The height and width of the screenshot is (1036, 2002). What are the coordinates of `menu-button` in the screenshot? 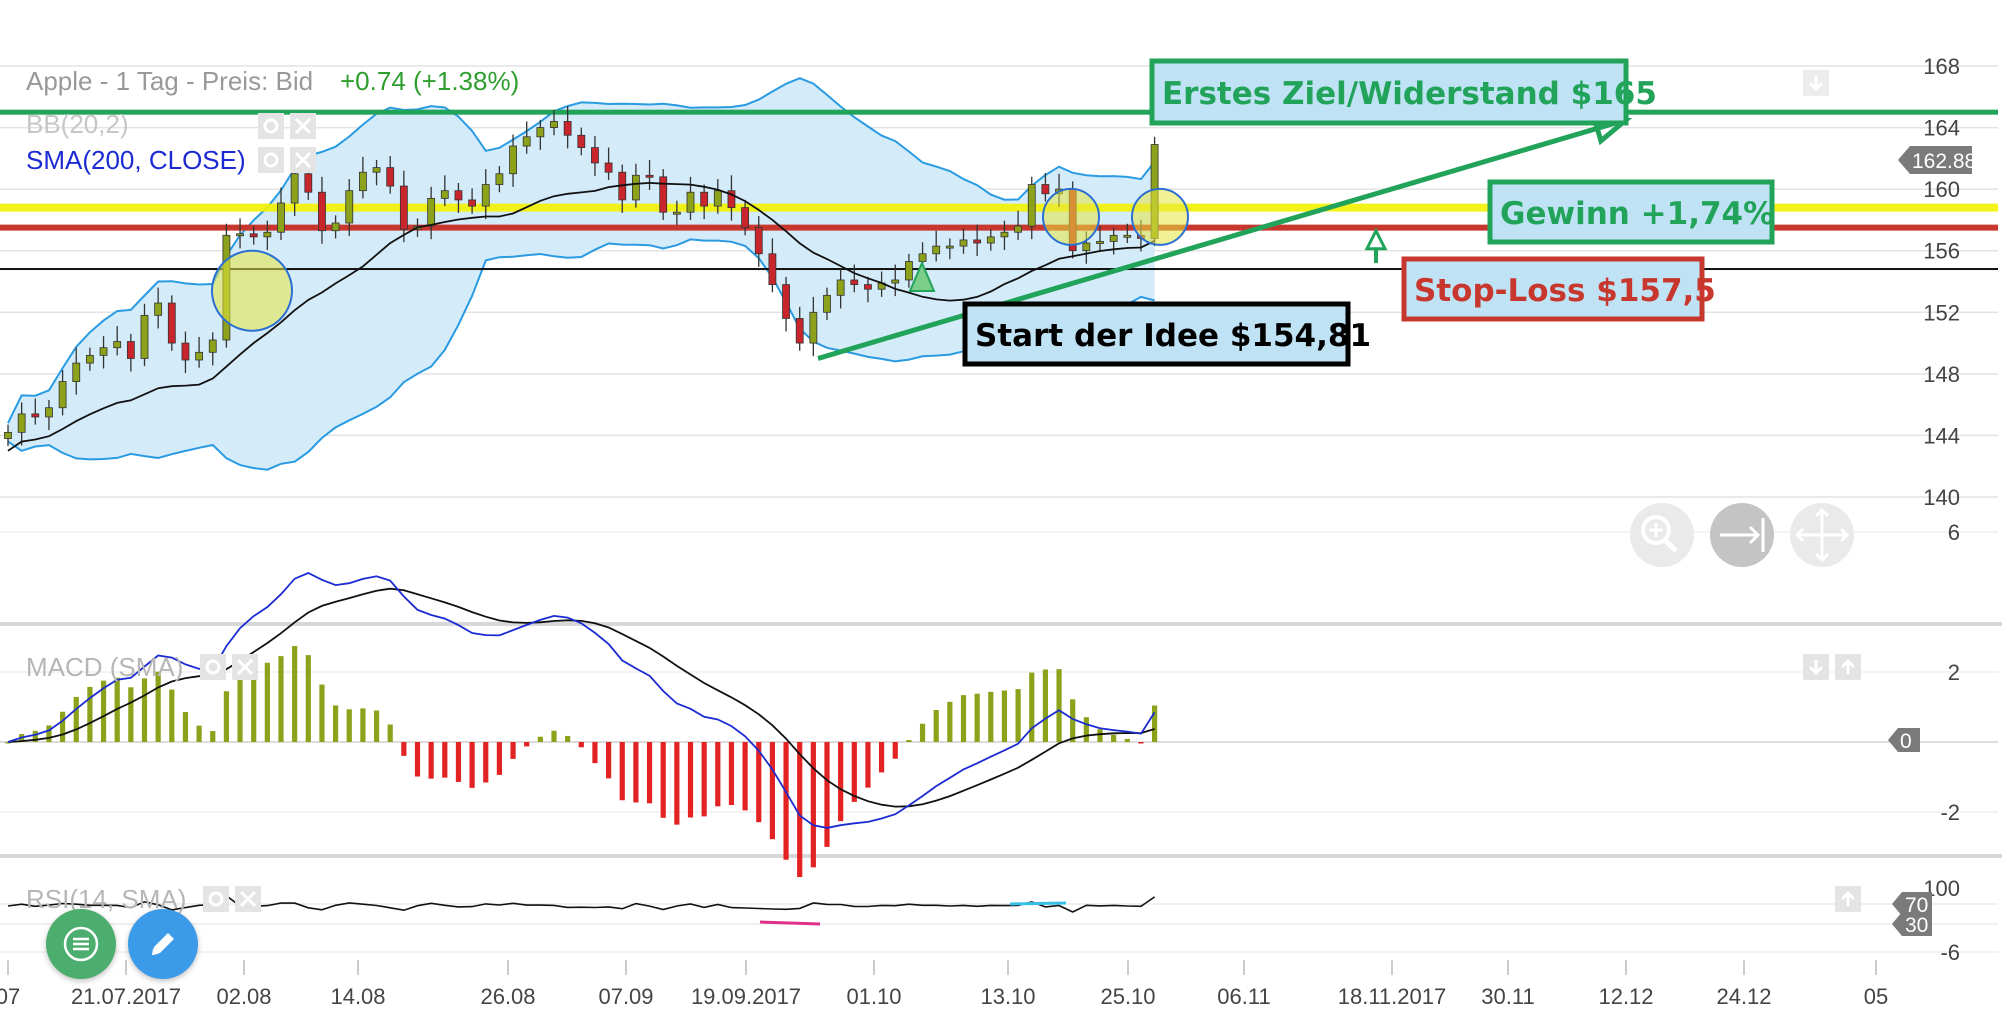 It's located at (81, 944).